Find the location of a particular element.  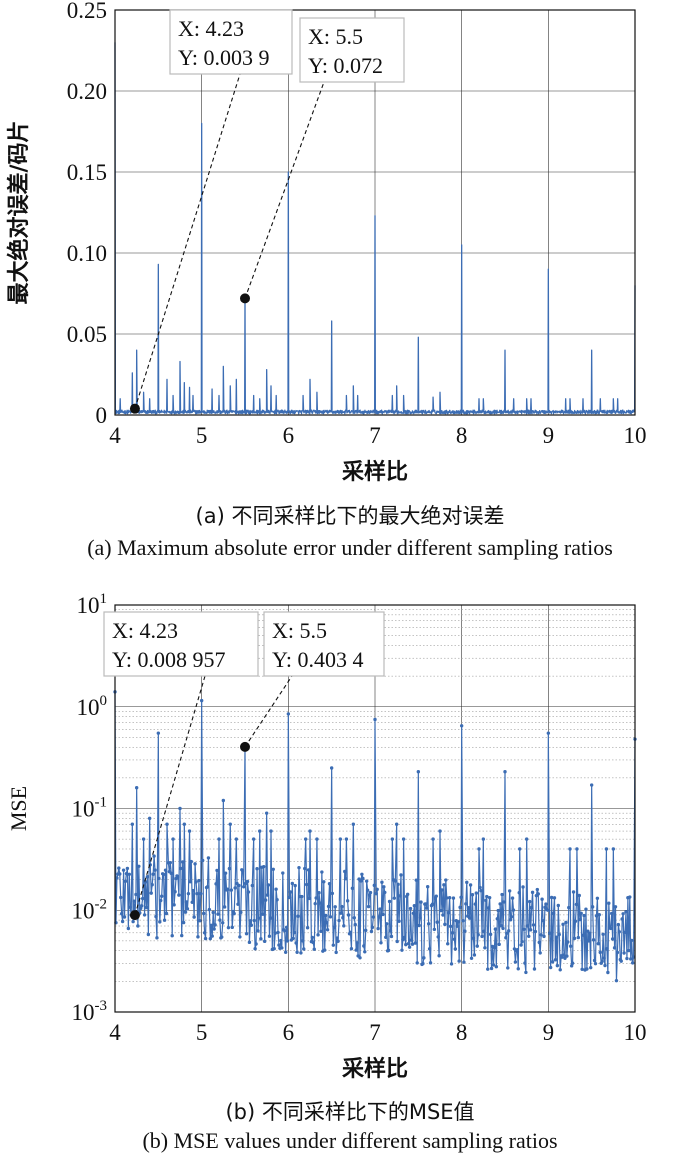

tip-y-text: Y: 0.008 957 is located at coordinates (168, 659).